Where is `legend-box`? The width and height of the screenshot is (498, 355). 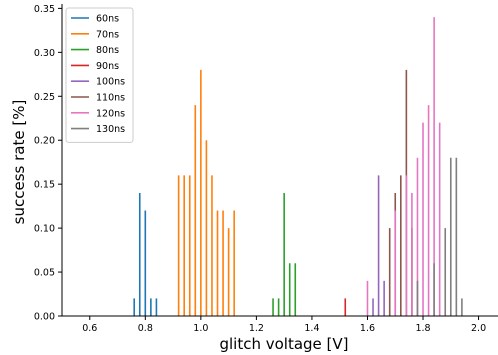 legend-box is located at coordinates (99, 75).